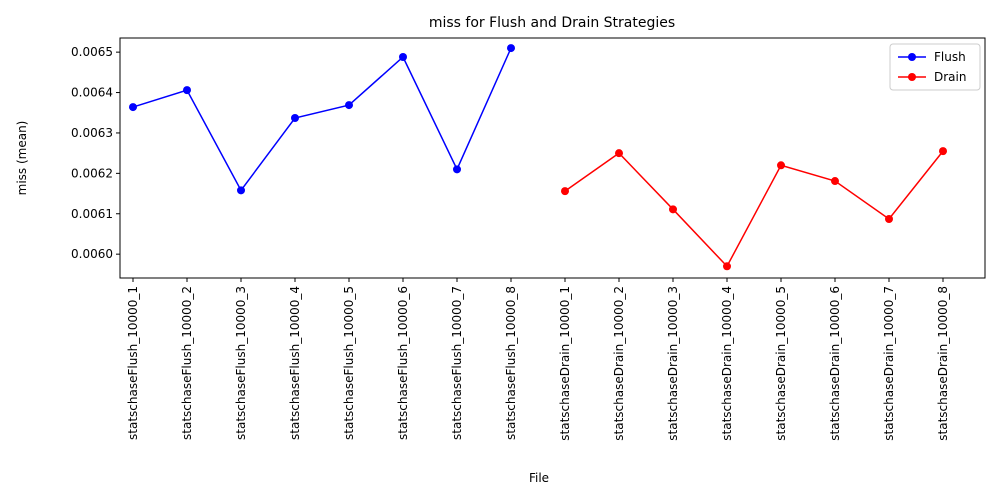  What do you see at coordinates (457, 363) in the screenshot?
I see `x-tick-label: statschaseFlush_10000_7` at bounding box center [457, 363].